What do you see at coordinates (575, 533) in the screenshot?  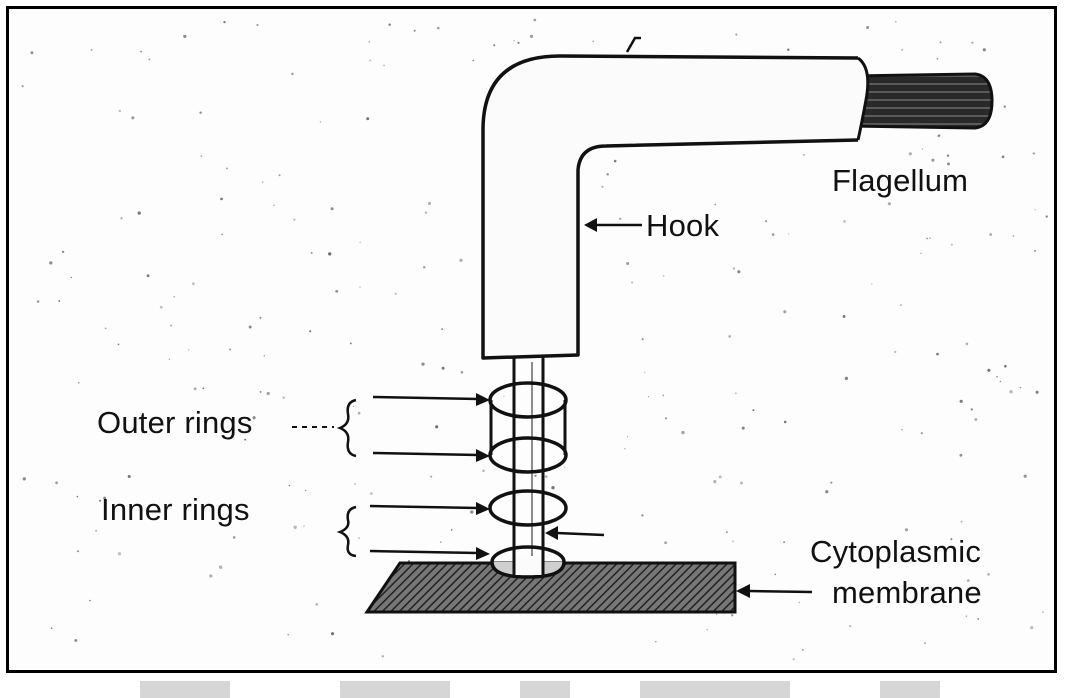 I see `rod-arrow` at bounding box center [575, 533].